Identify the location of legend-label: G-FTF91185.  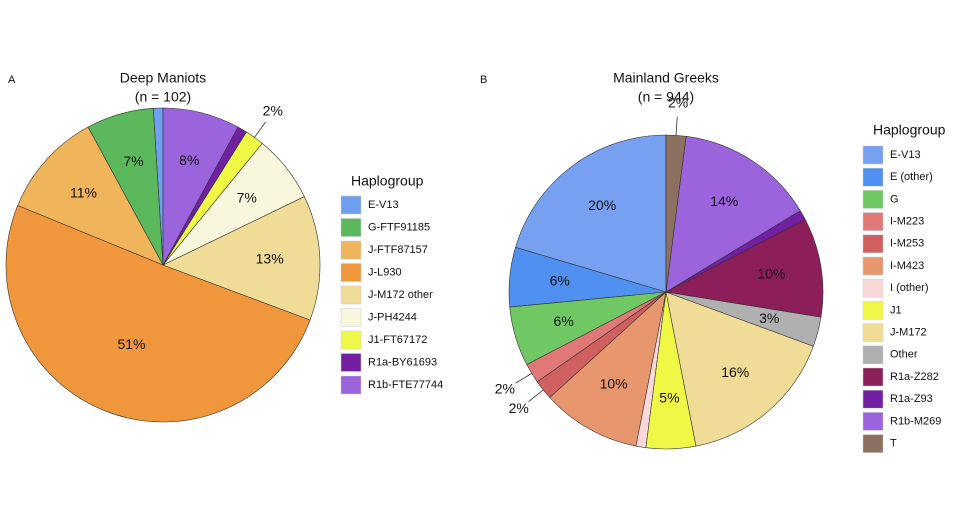
(399, 227).